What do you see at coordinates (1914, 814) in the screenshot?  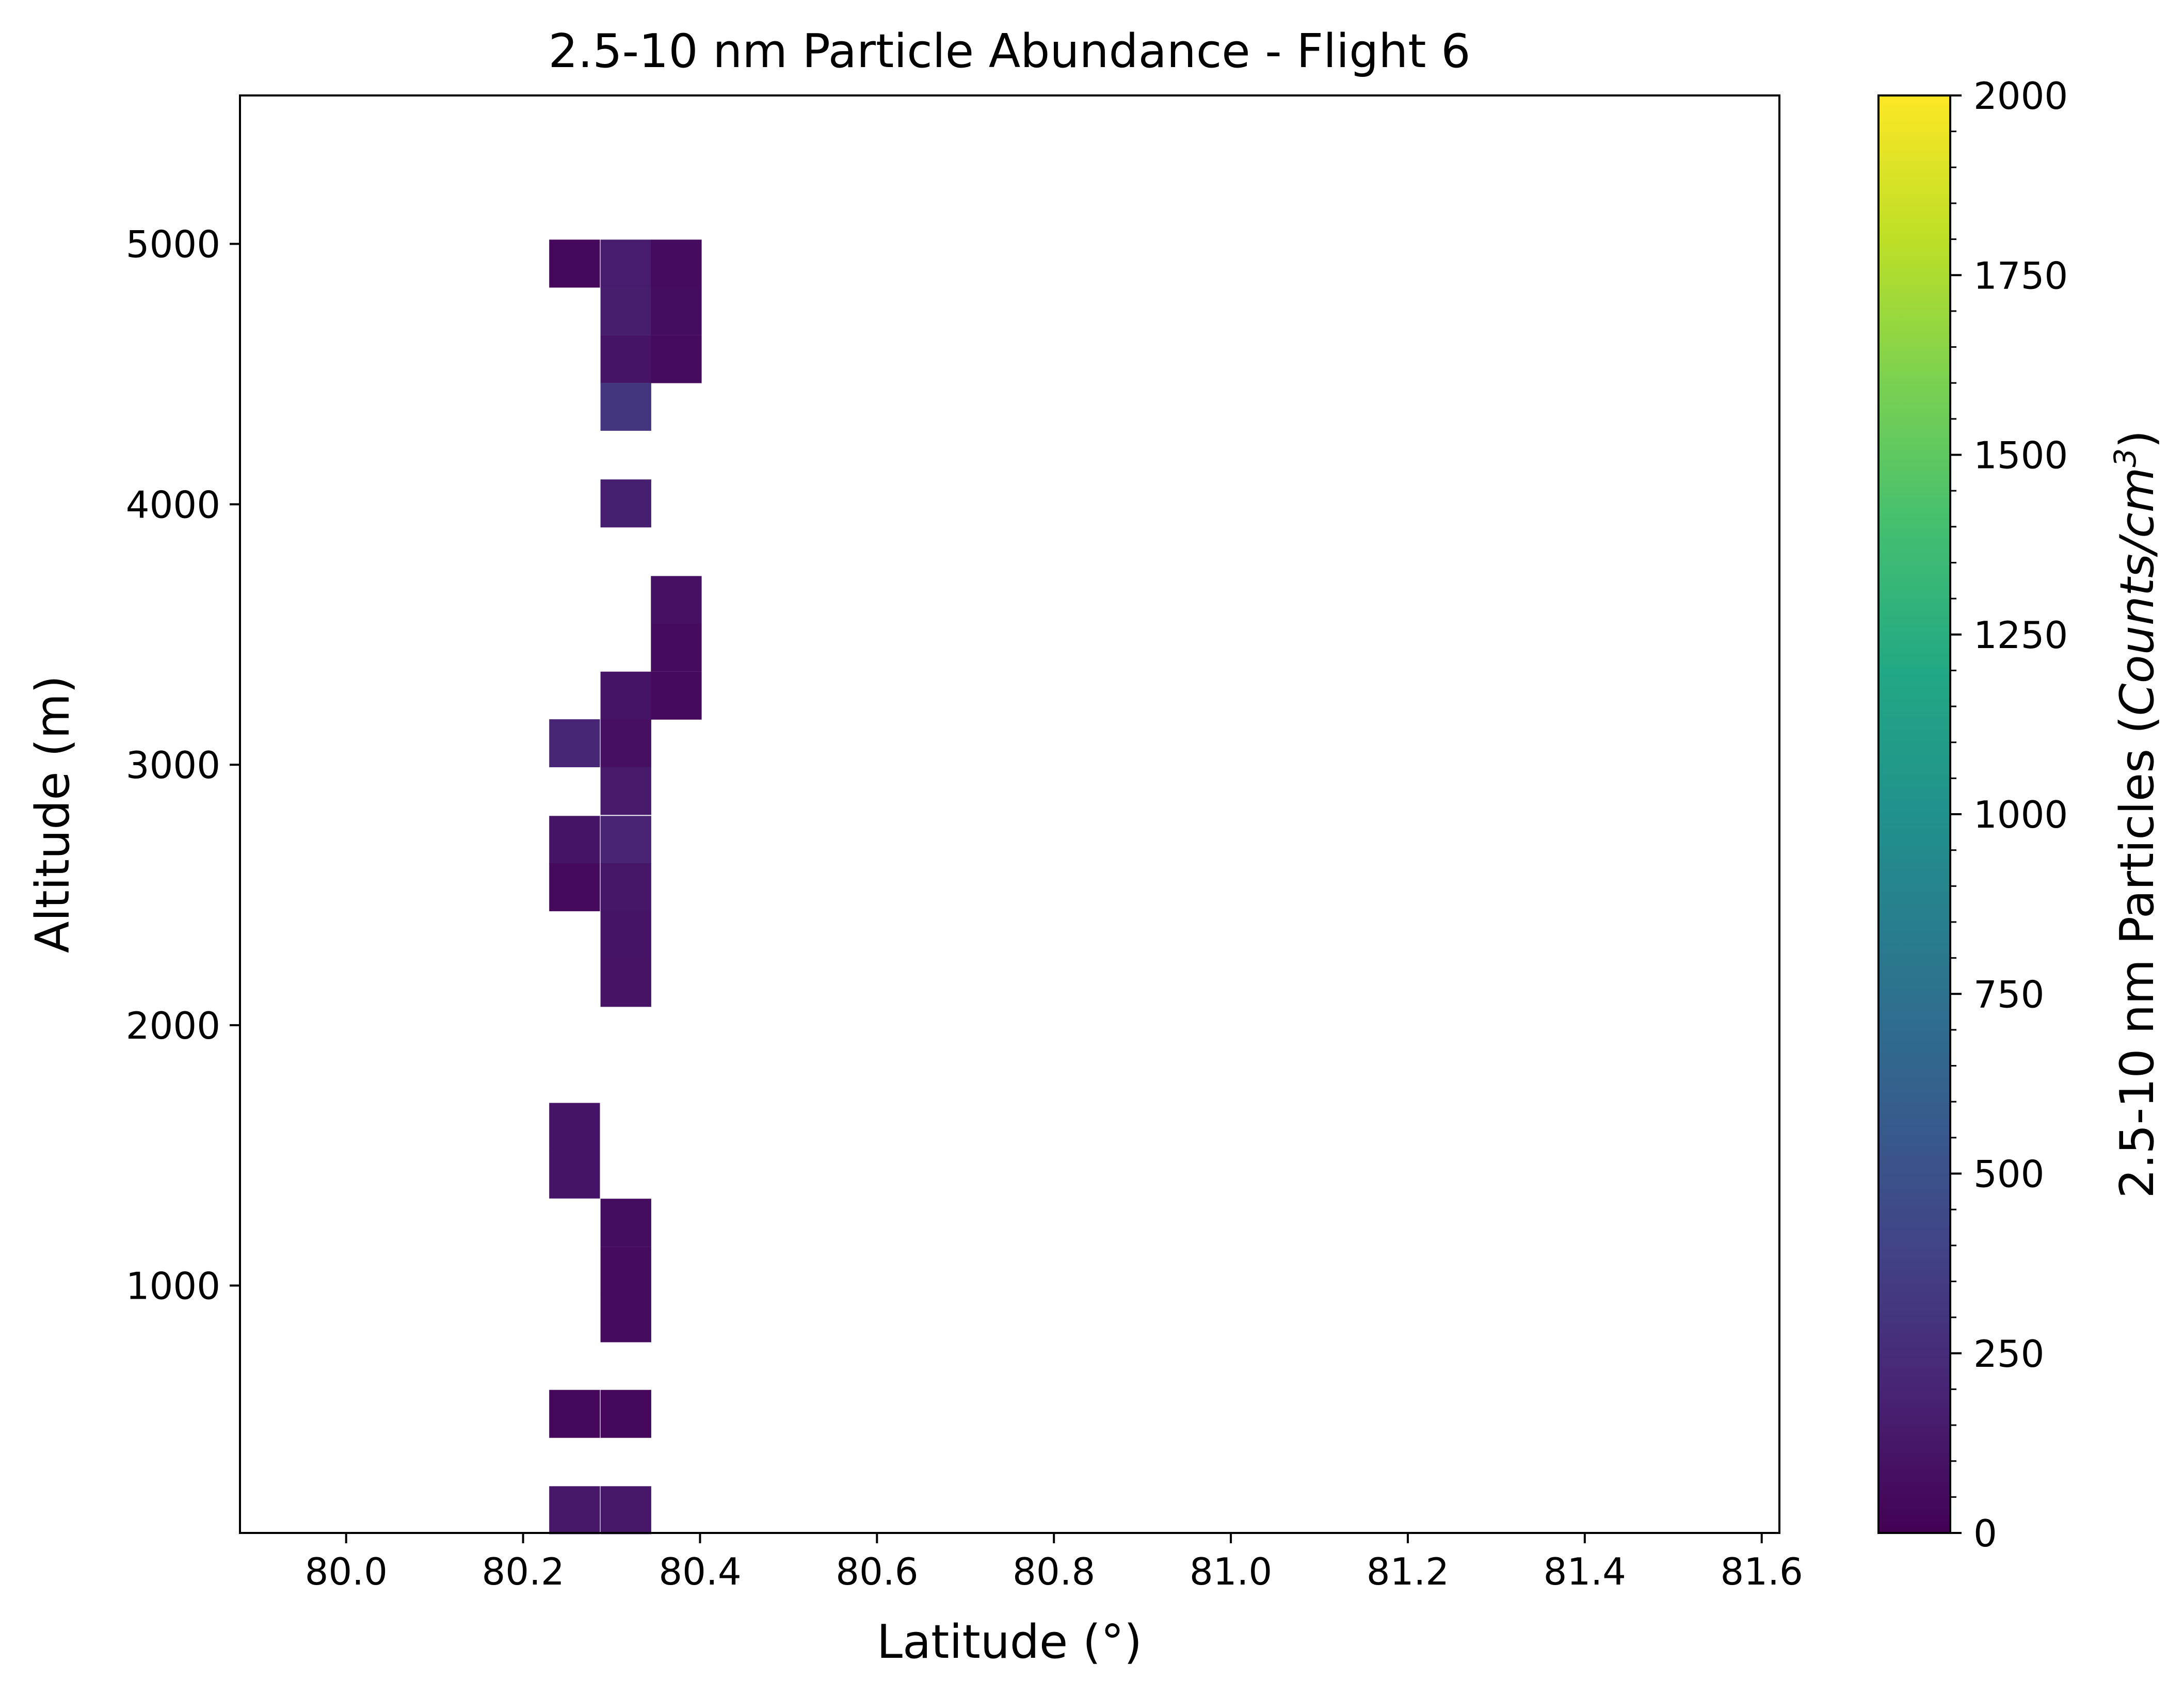 I see `colorbar-gradient` at bounding box center [1914, 814].